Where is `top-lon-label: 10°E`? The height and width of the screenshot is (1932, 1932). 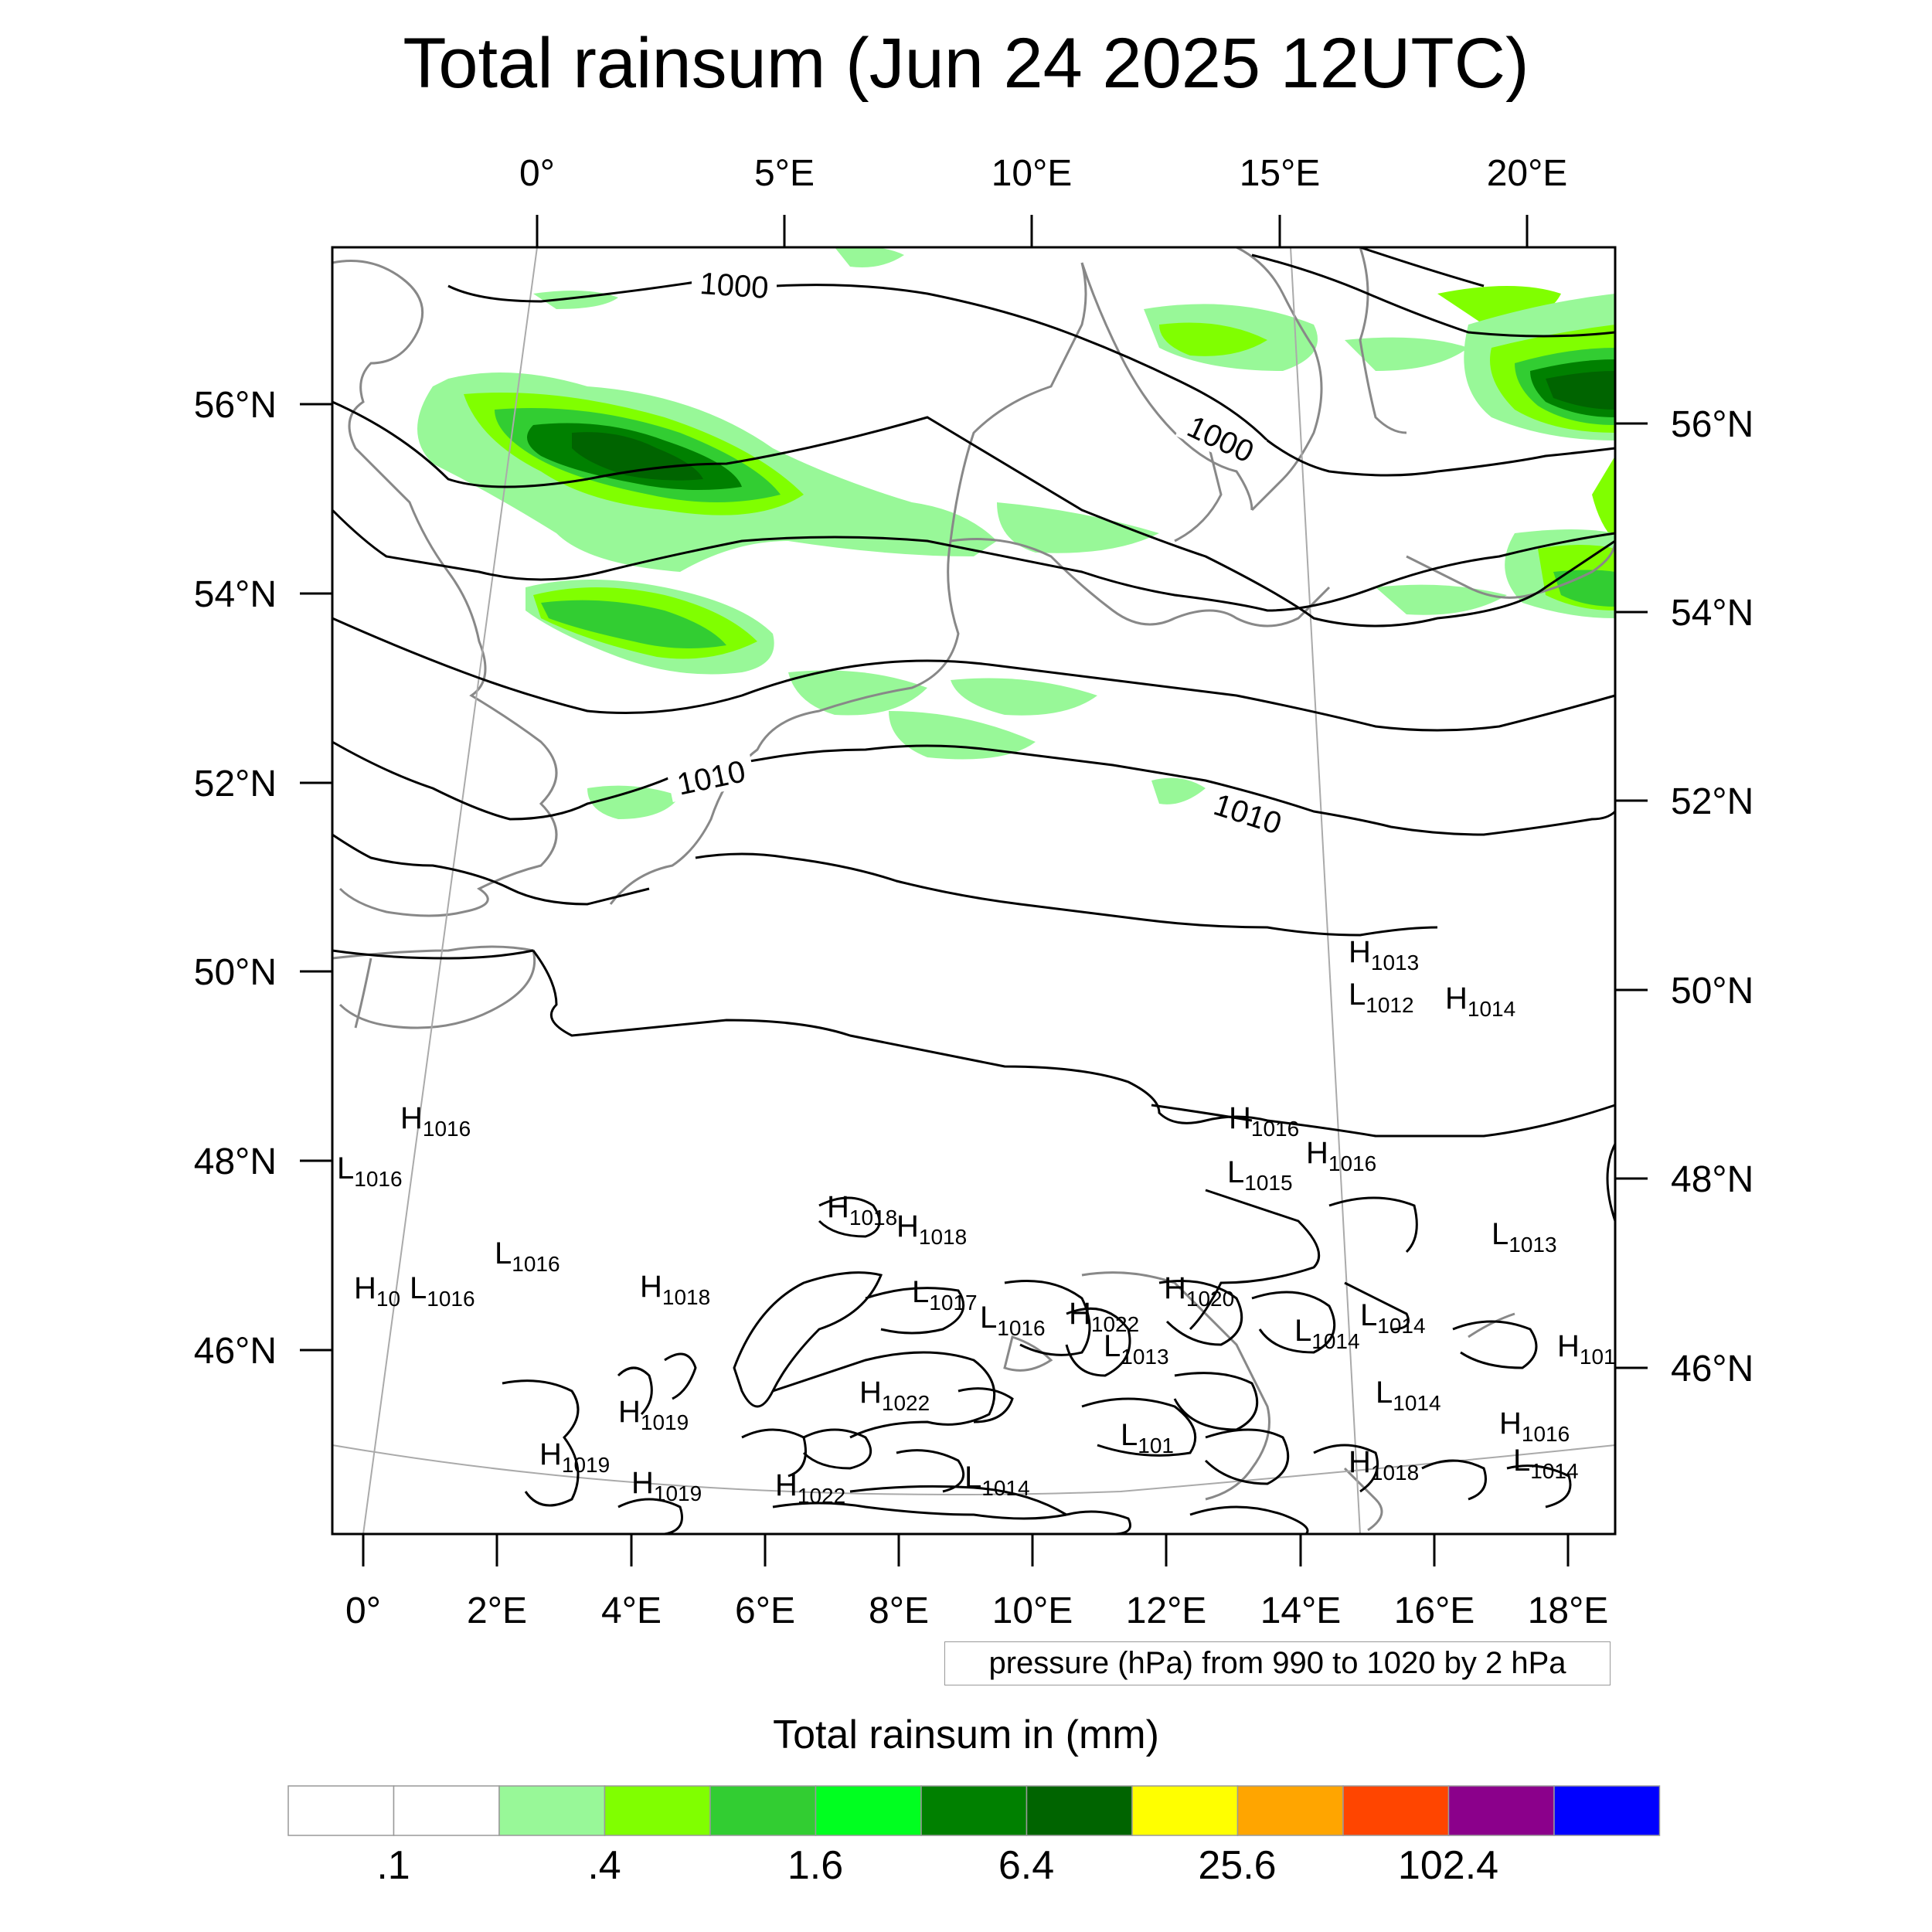
top-lon-label: 10°E is located at coordinates (1033, 174).